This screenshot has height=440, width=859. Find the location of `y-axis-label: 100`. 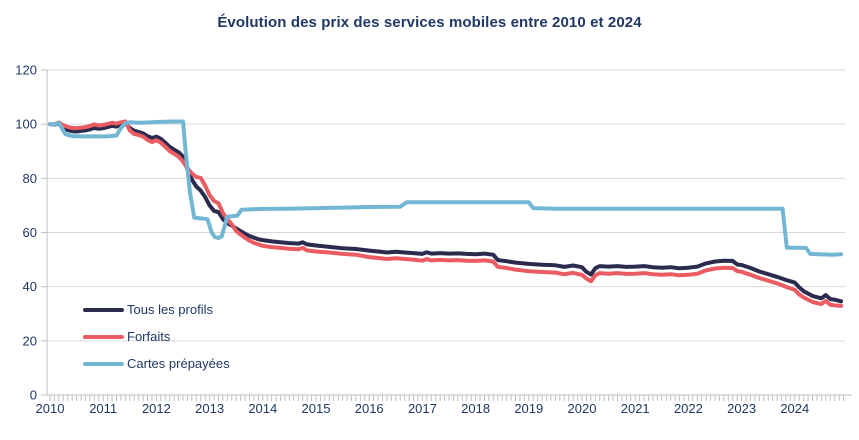

y-axis-label: 100 is located at coordinates (26, 124).